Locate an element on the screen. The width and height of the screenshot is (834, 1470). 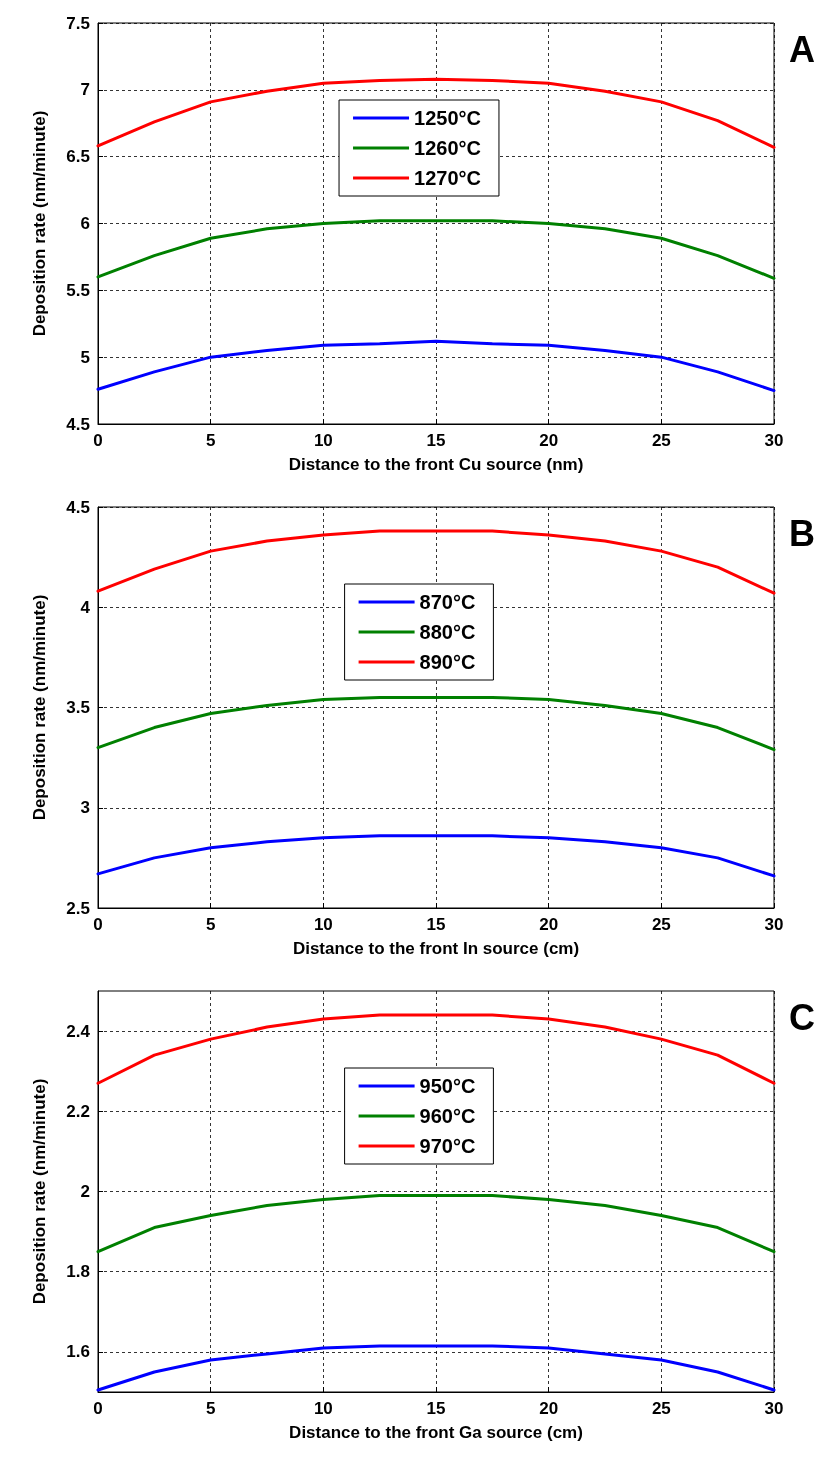
y-tick-label: 2 is located at coordinates (85, 1191).